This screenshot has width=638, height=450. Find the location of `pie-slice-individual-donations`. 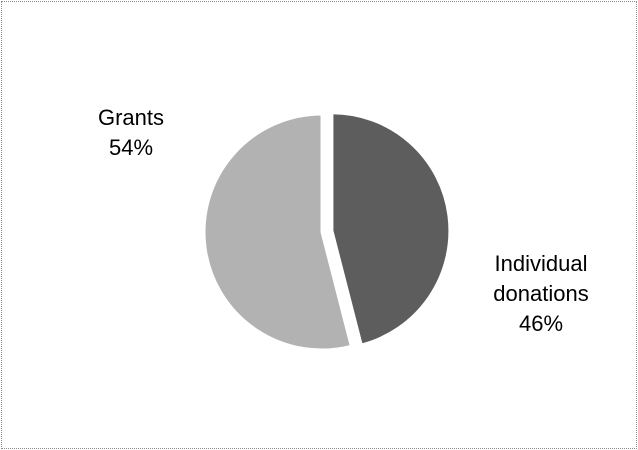

pie-slice-individual-donations is located at coordinates (391, 229).